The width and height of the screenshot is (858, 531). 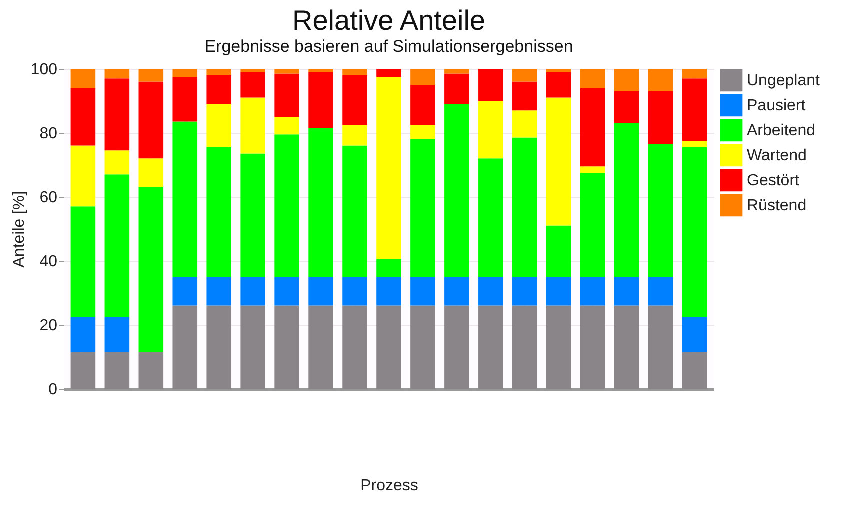 What do you see at coordinates (776, 106) in the screenshot?
I see `legend-label: Pausiert` at bounding box center [776, 106].